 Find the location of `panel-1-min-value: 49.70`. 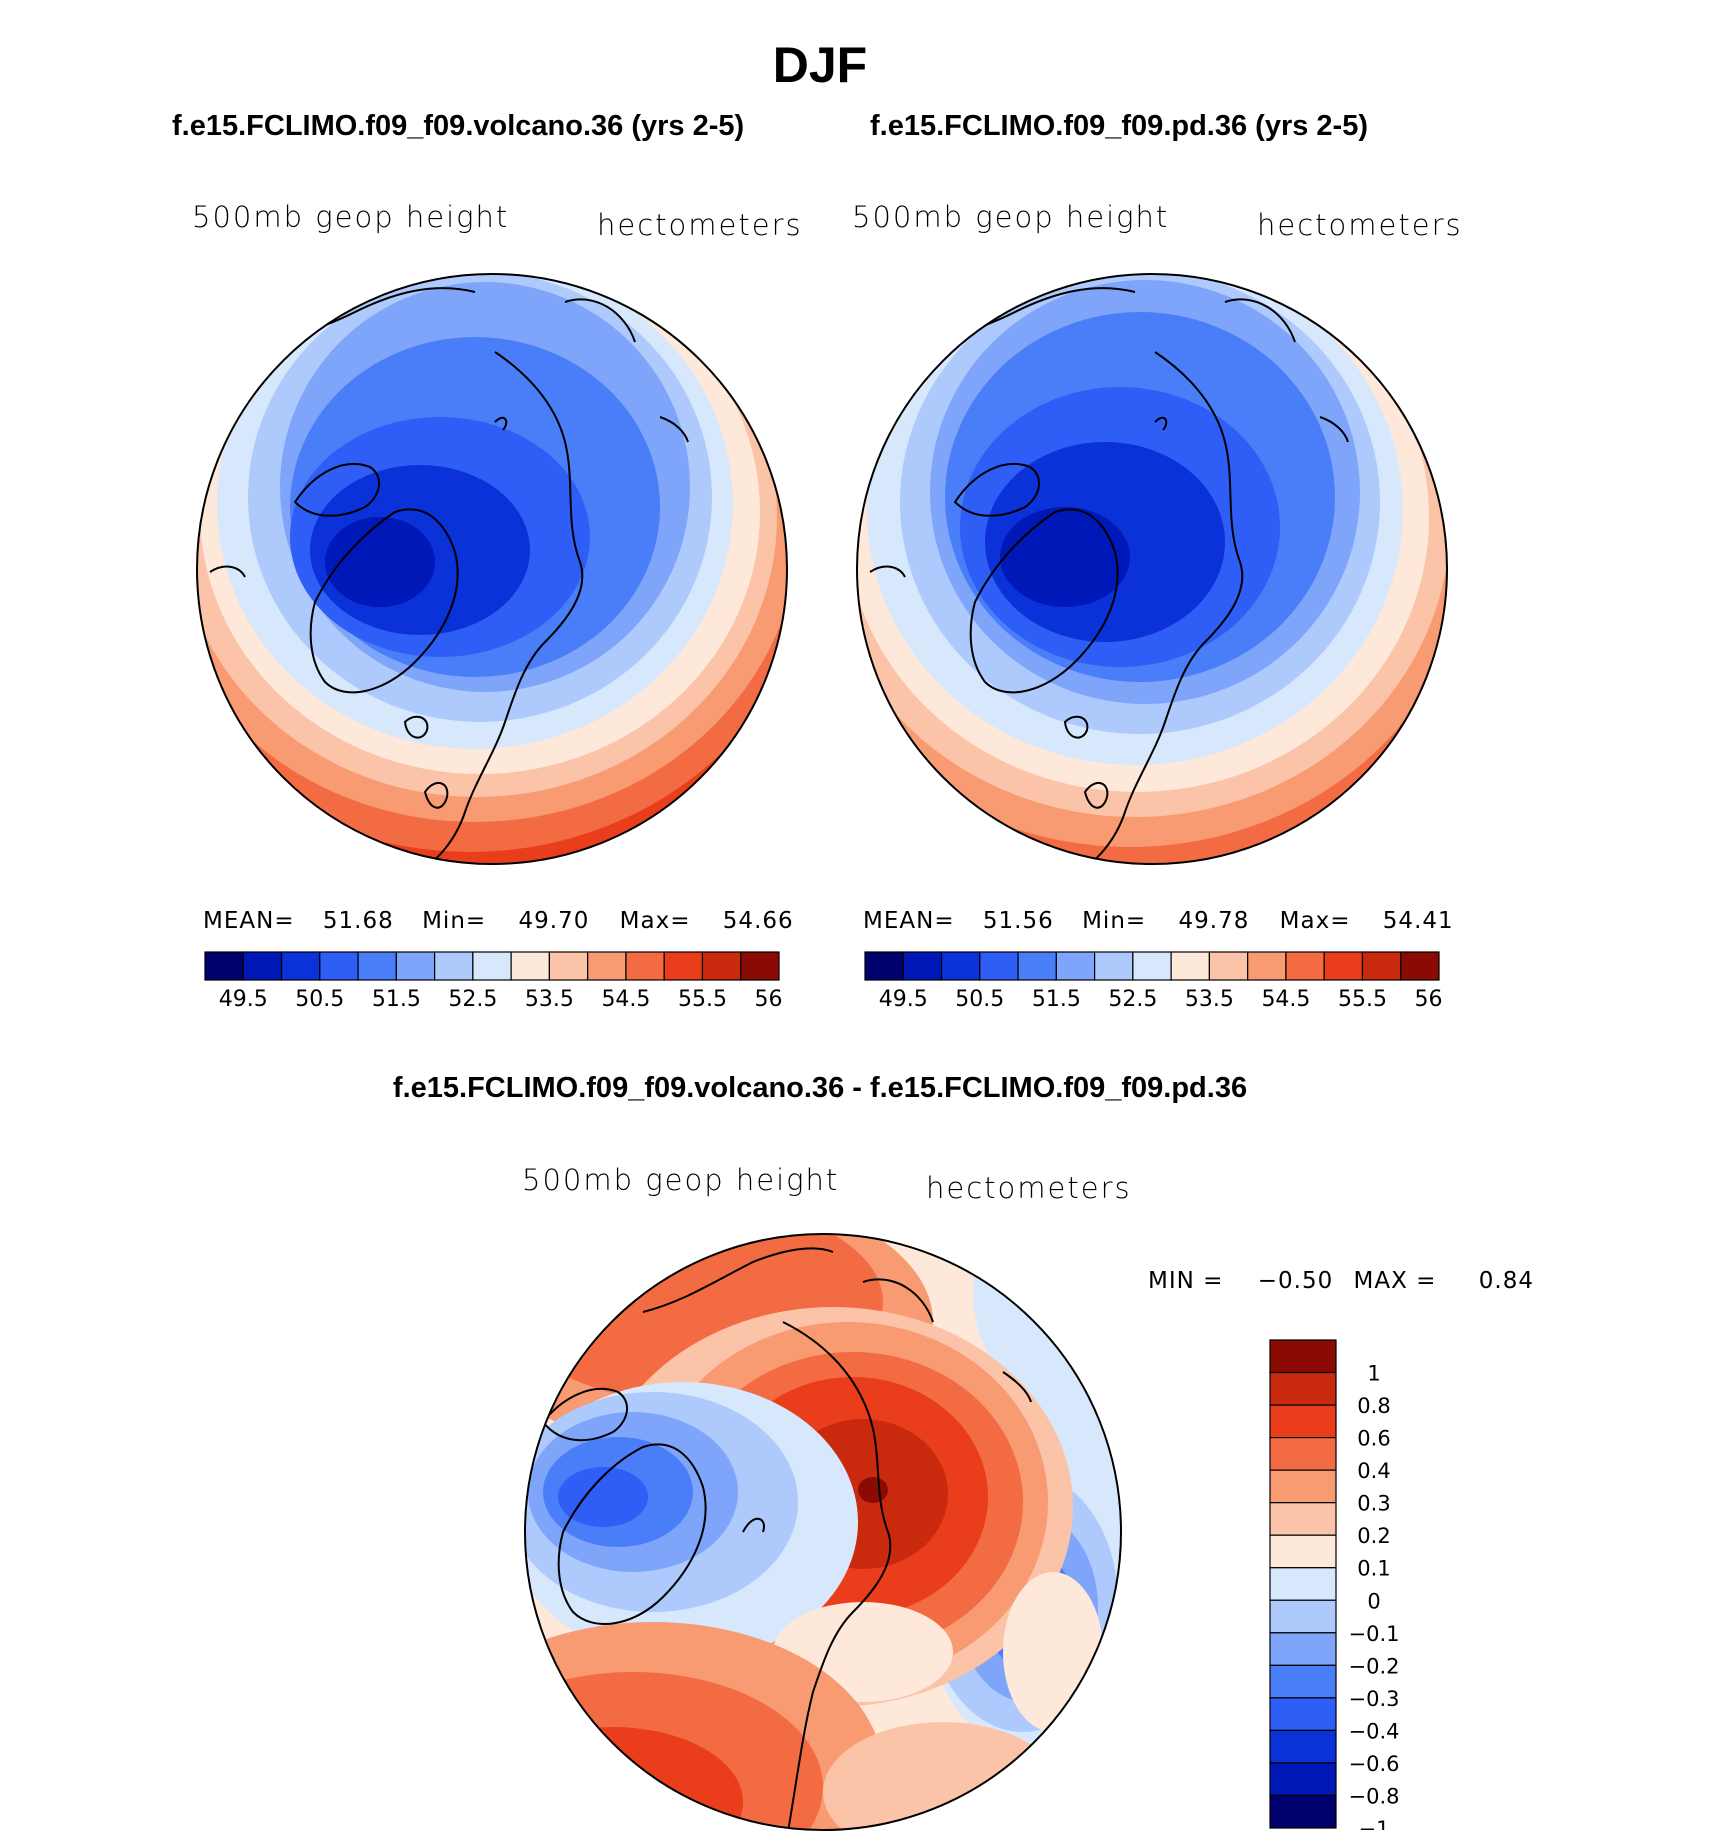

panel-1-min-value: 49.70 is located at coordinates (554, 921).